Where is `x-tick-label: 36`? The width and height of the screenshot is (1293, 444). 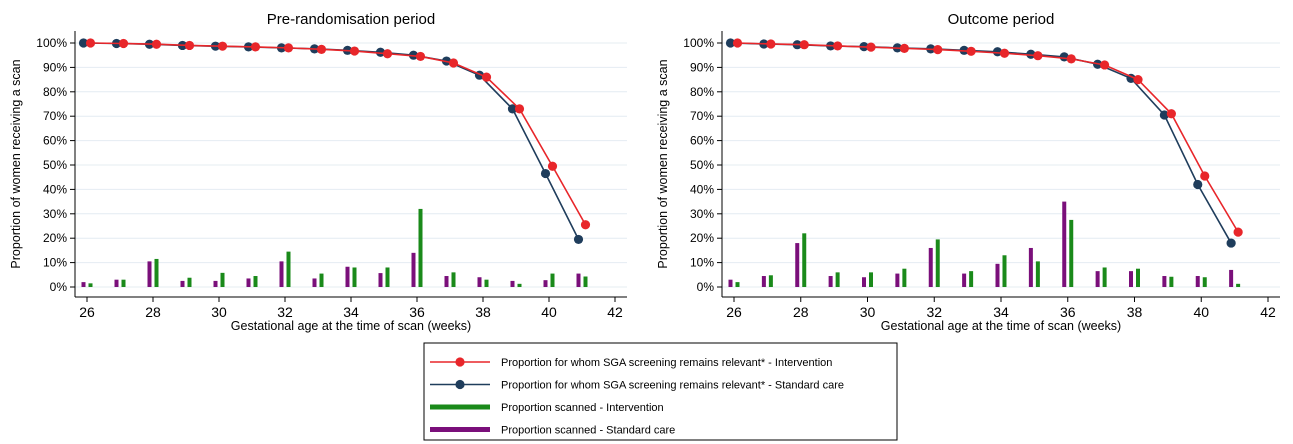
x-tick-label: 36 is located at coordinates (417, 312).